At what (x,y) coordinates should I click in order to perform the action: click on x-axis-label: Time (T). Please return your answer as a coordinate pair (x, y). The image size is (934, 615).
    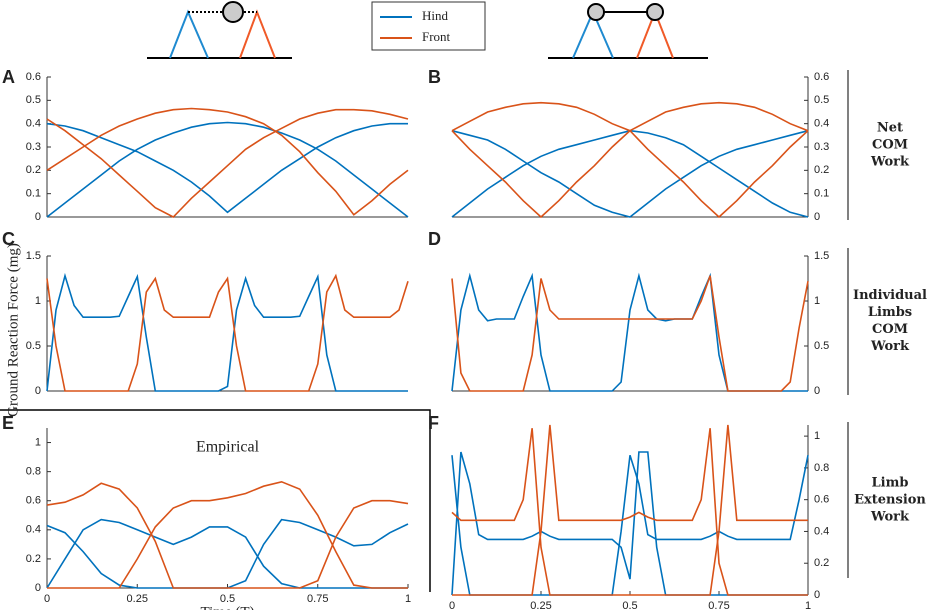
    Looking at the image, I should click on (227, 607).